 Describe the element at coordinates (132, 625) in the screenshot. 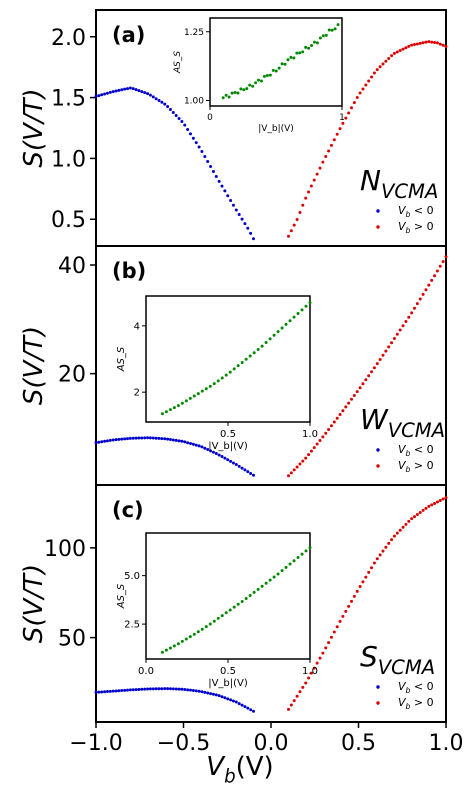

I see `inset-y-tick-label: 2.5` at that location.